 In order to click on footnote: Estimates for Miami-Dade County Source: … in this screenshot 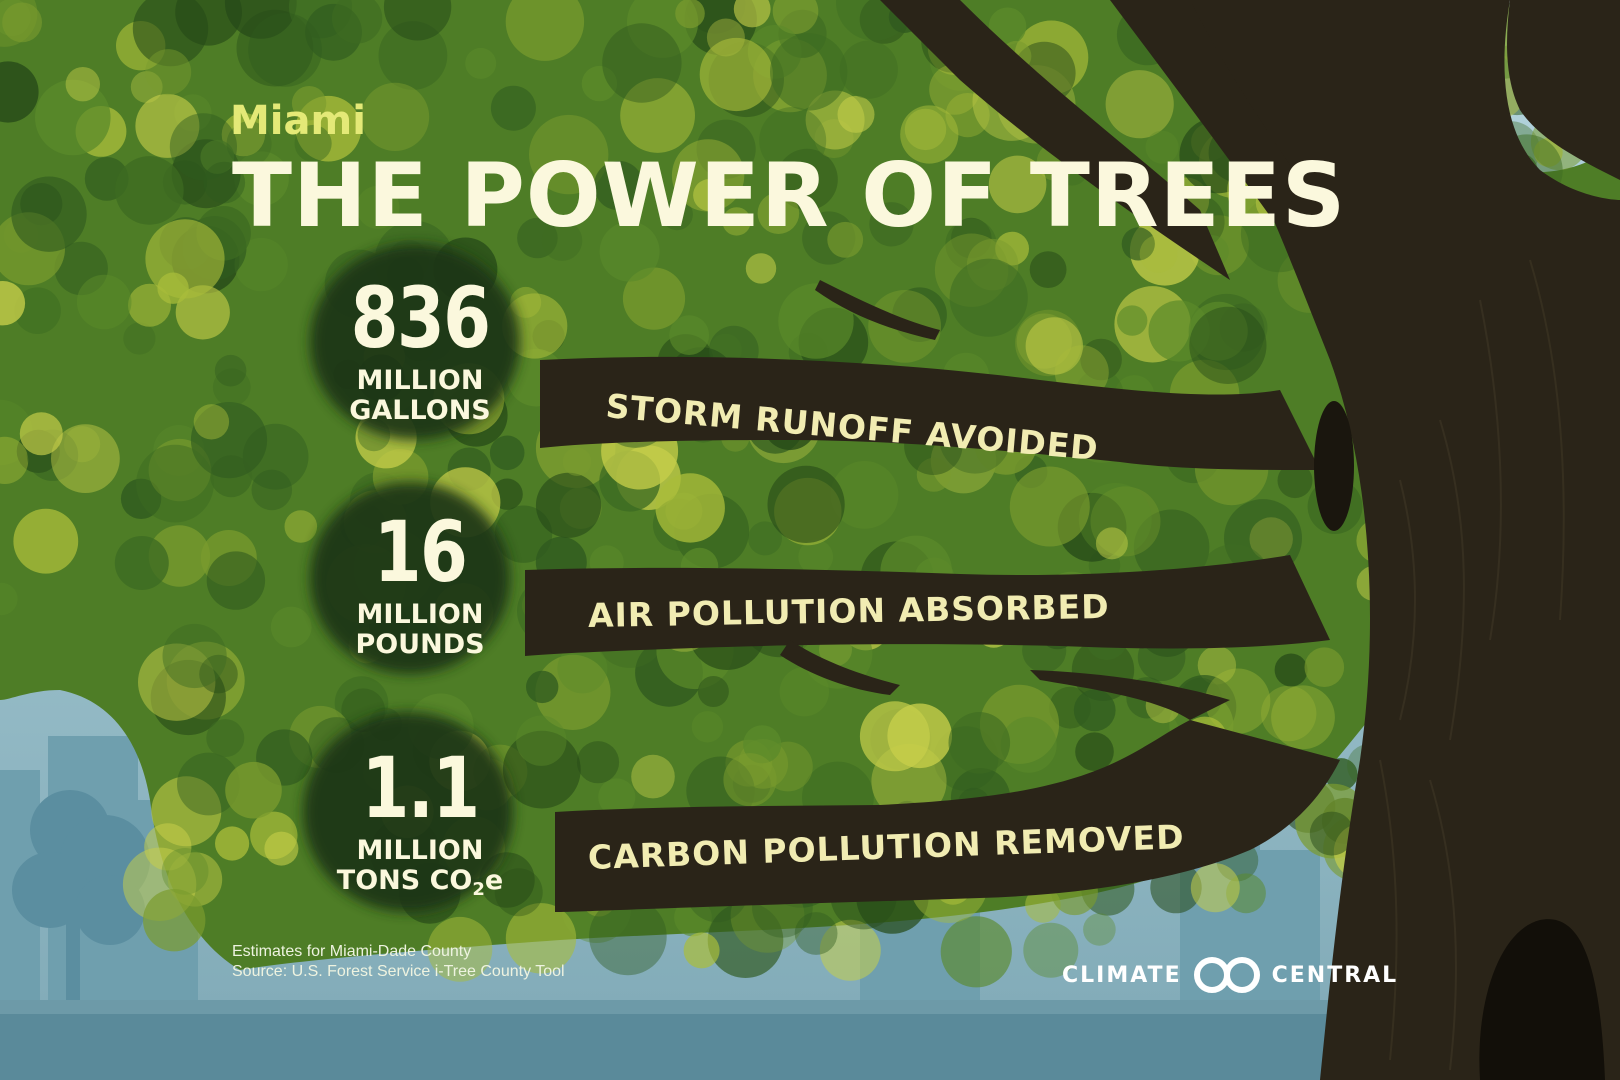, I will do `click(398, 962)`.